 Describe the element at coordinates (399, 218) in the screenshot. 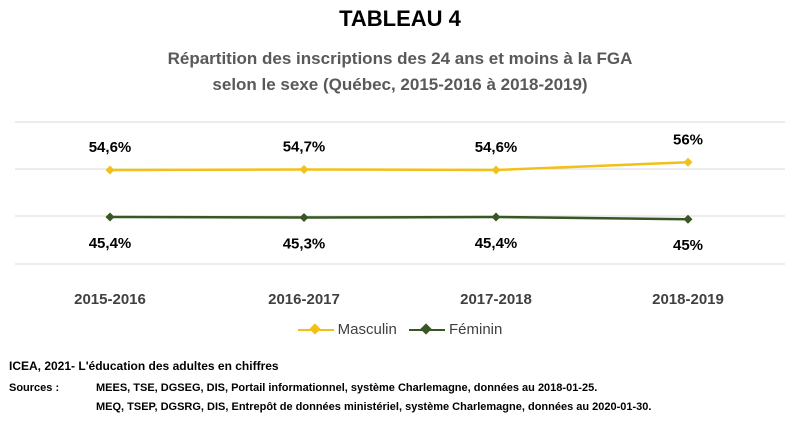

I see `series-line-feminin` at that location.